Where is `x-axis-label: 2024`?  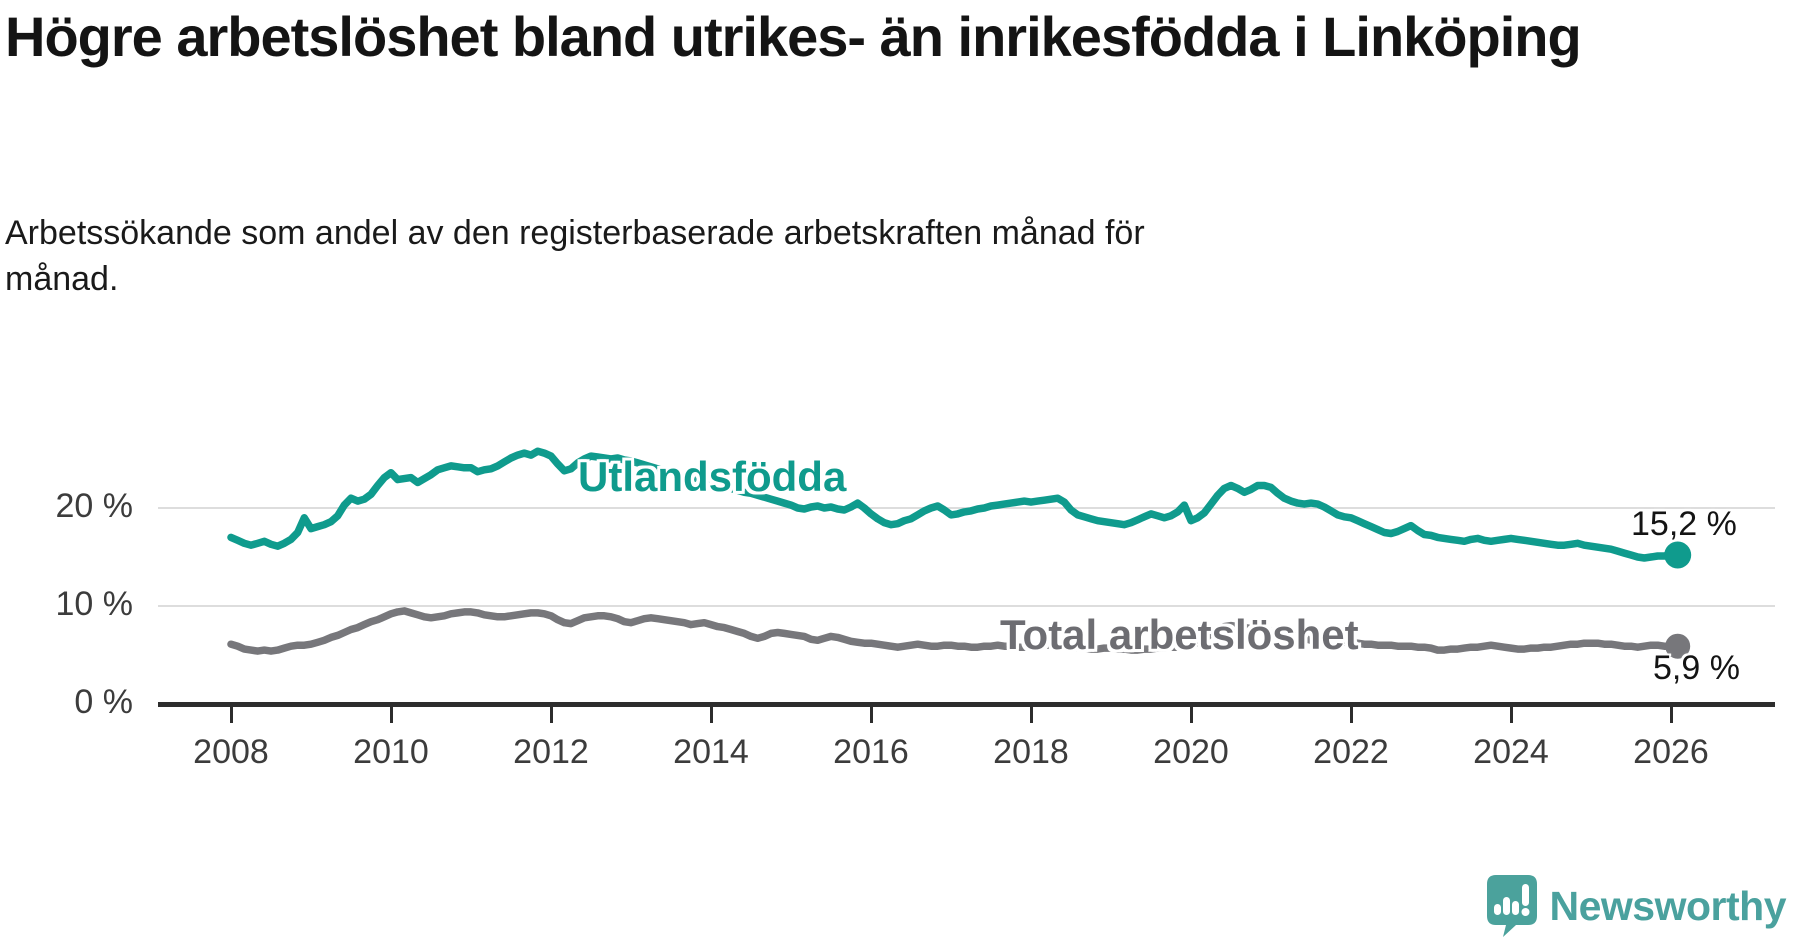
x-axis-label: 2024 is located at coordinates (1511, 752).